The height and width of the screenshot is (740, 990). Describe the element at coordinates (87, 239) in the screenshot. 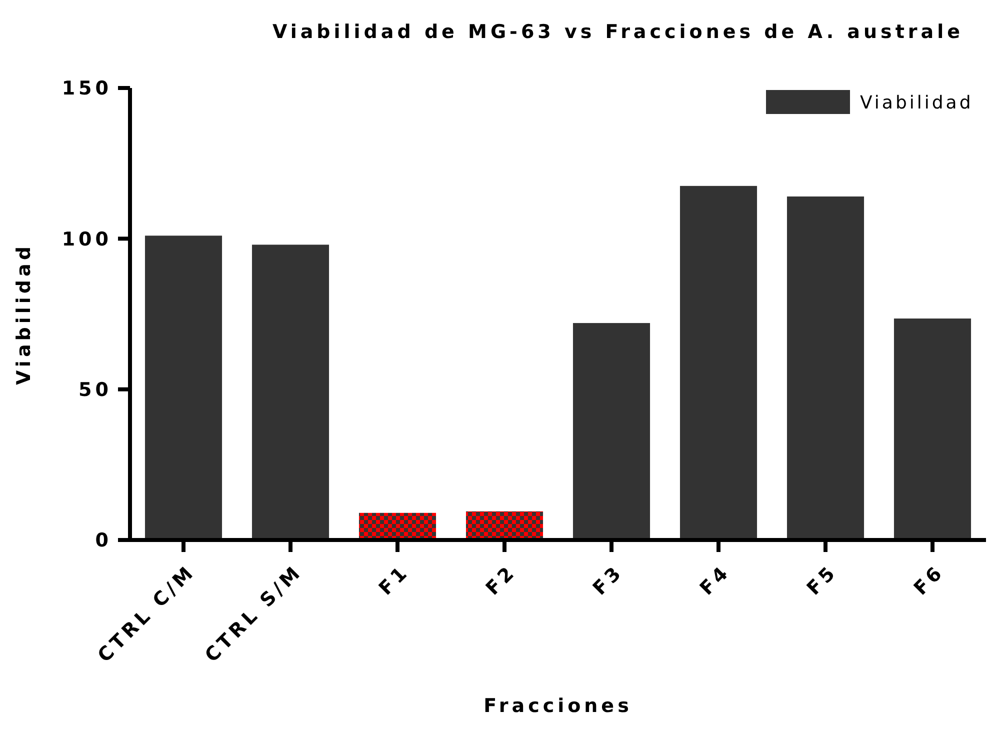

I see `y-tick-label: 100` at that location.